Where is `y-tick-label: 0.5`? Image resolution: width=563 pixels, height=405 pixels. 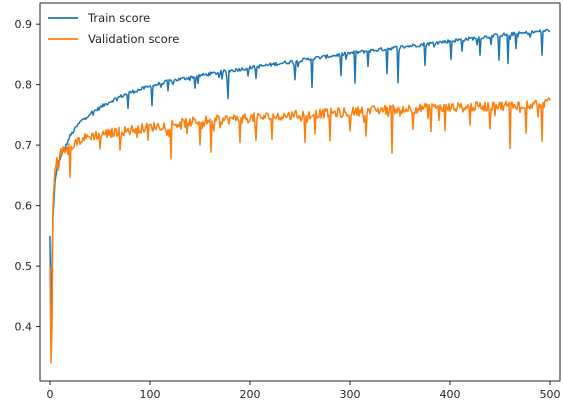
y-tick-label: 0.5 is located at coordinates (24, 266).